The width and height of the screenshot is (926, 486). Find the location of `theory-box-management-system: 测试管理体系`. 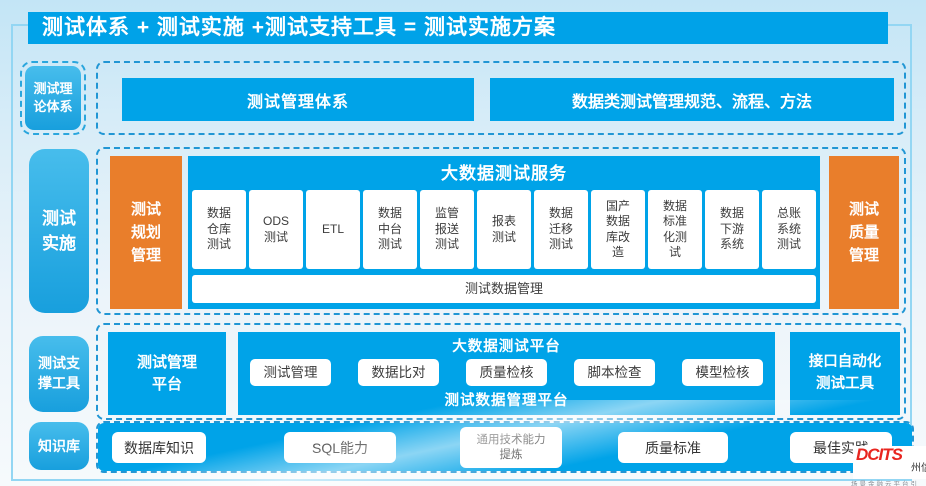

theory-box-management-system: 测试管理体系 is located at coordinates (298, 99).